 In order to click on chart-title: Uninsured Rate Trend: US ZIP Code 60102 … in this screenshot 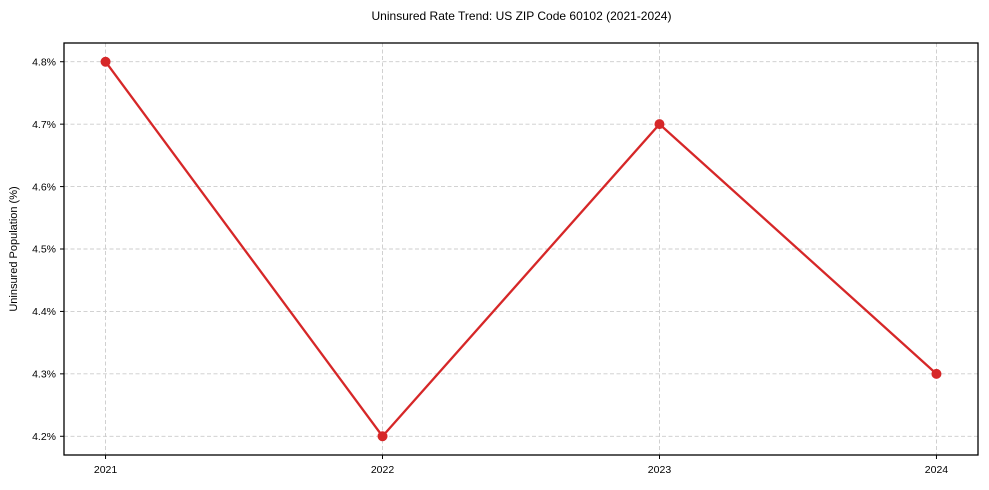, I will do `click(521, 16)`.